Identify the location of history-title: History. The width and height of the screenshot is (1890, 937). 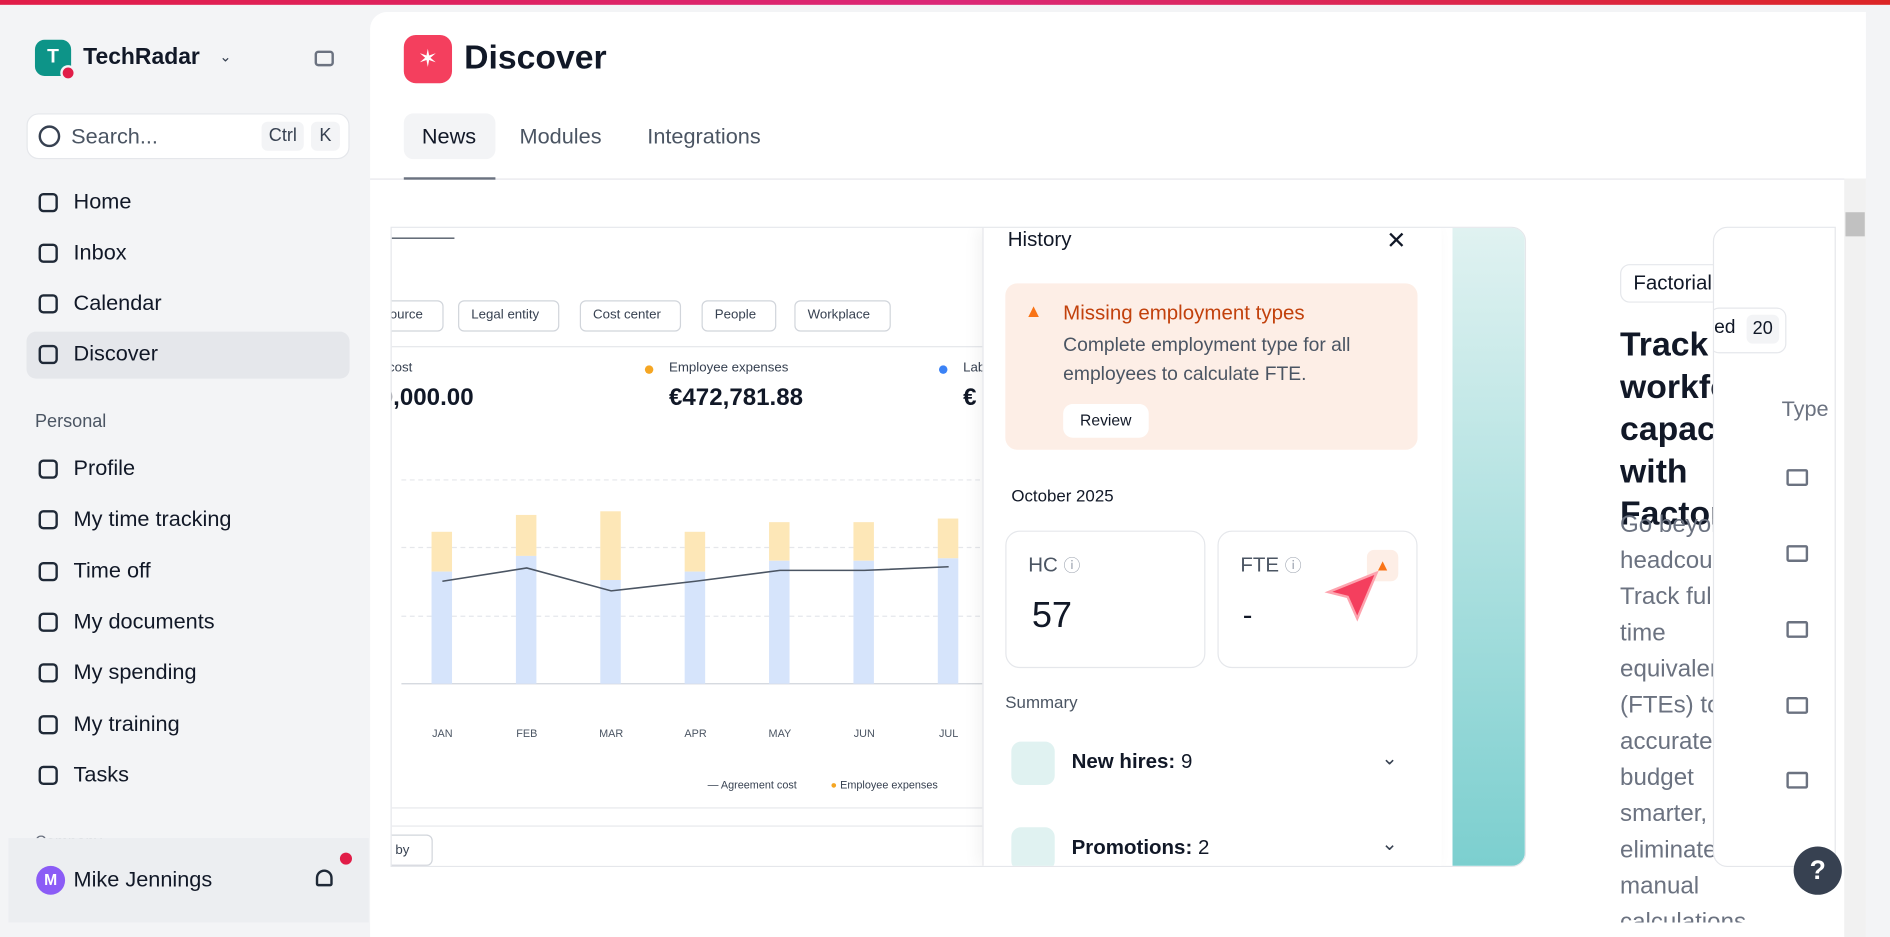
(1039, 239).